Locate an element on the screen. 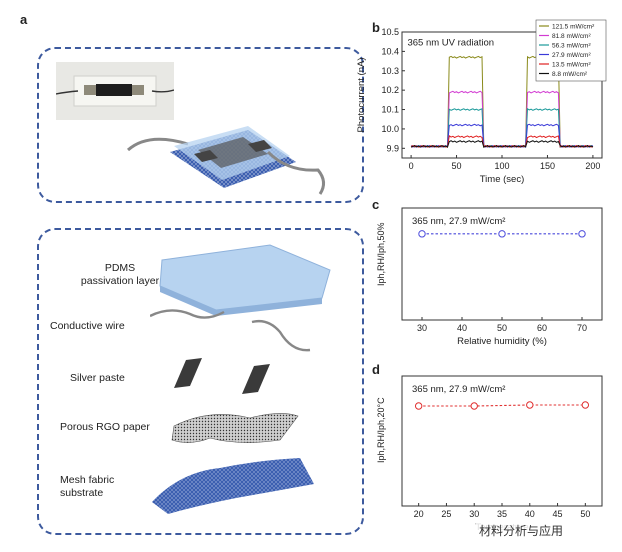 The height and width of the screenshot is (552, 622). chart-b-xtick-label: 50 is located at coordinates (457, 166).